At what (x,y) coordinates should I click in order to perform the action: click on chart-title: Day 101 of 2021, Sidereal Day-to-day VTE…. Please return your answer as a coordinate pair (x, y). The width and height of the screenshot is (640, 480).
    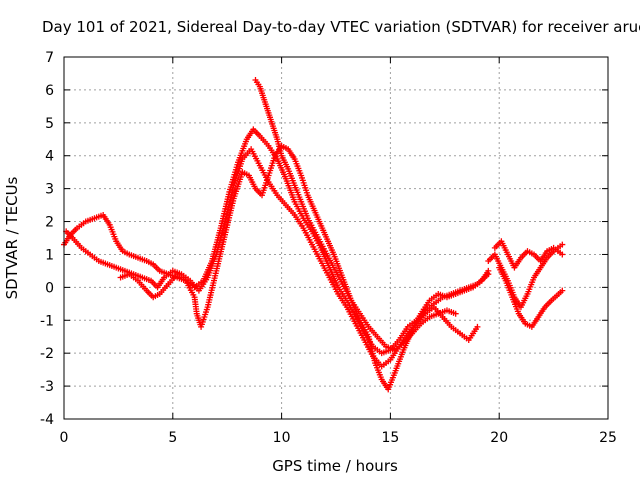
    Looking at the image, I should click on (341, 27).